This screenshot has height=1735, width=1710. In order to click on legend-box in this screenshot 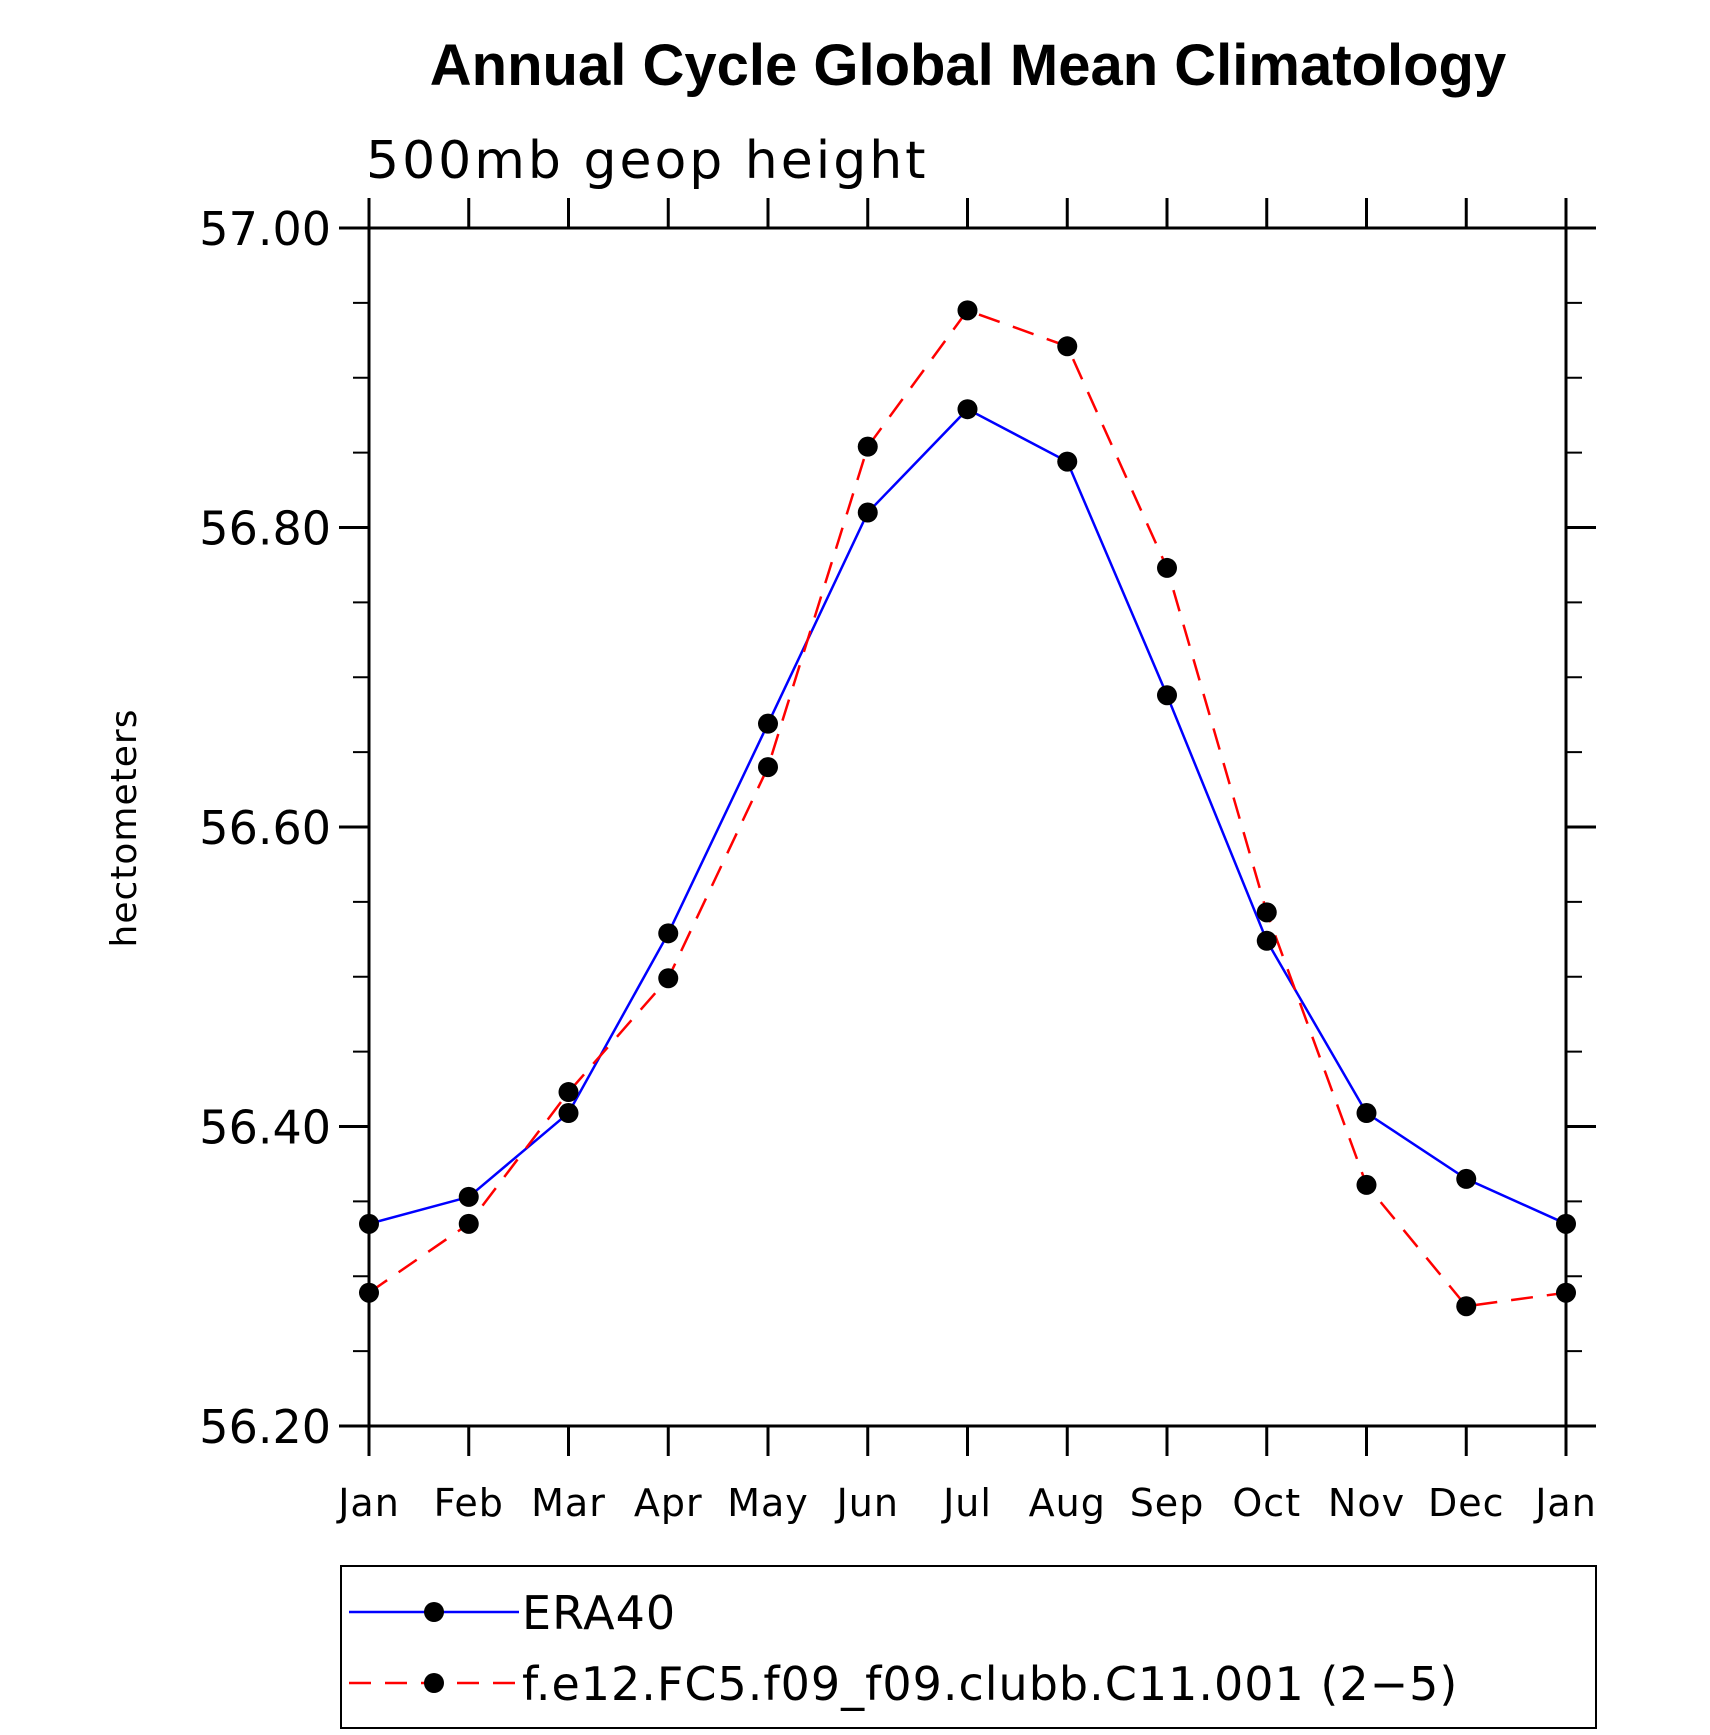, I will do `click(968, 1647)`.